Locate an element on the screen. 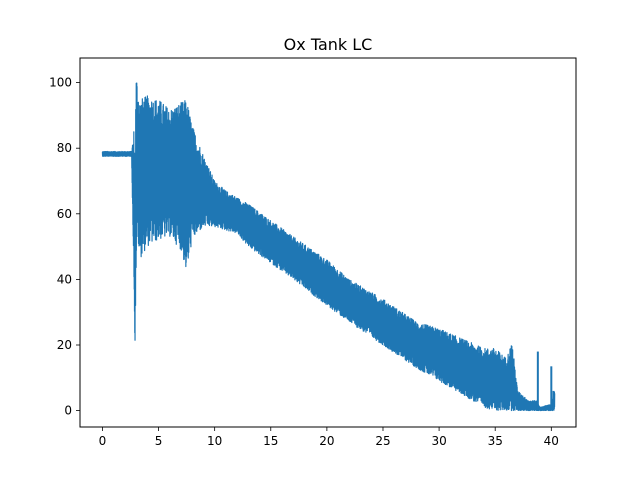 The image size is (640, 480). y-tick-label: 20 is located at coordinates (64, 345).